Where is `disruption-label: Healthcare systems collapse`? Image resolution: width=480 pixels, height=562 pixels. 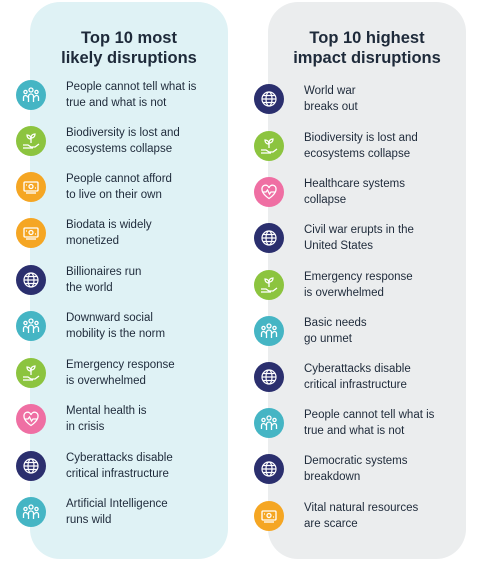 disruption-label: Healthcare systems collapse is located at coordinates (354, 192).